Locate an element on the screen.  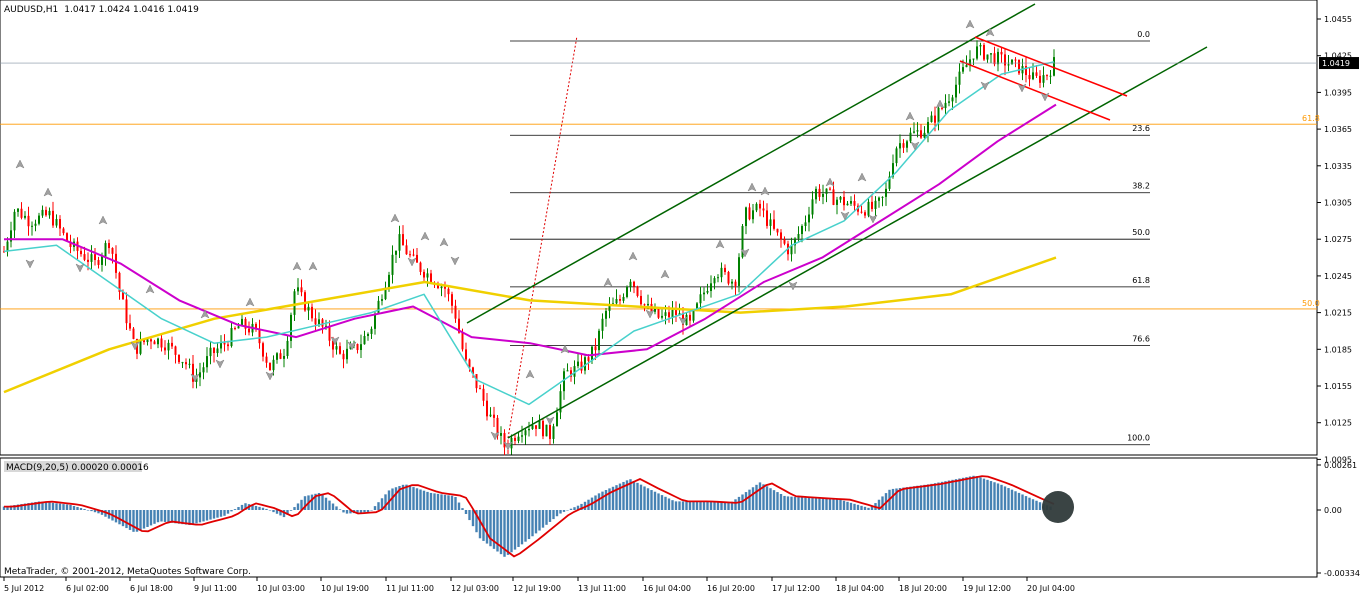
time-tick-label: 5 Jul 2012 is located at coordinates (24, 588).